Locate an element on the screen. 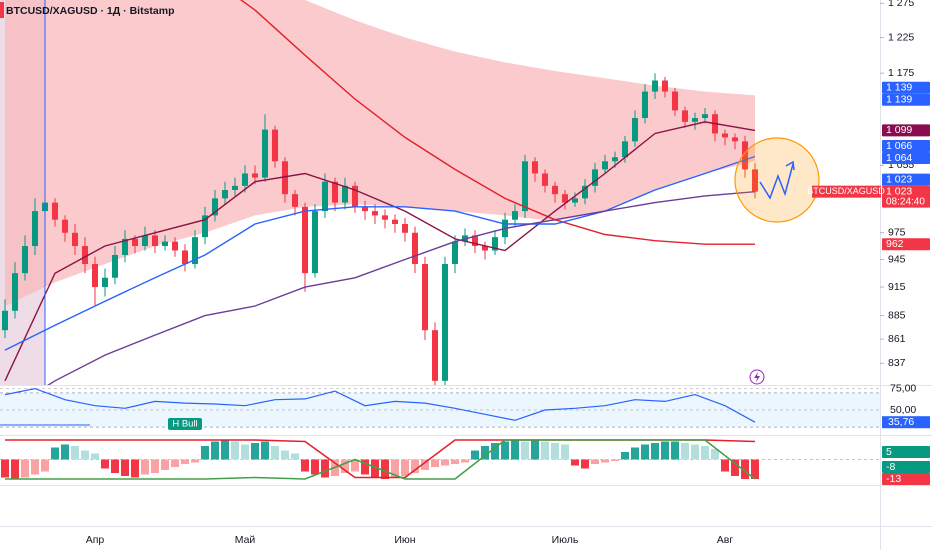 The height and width of the screenshot is (550, 932). y-tick-label: 50,00 is located at coordinates (903, 410).